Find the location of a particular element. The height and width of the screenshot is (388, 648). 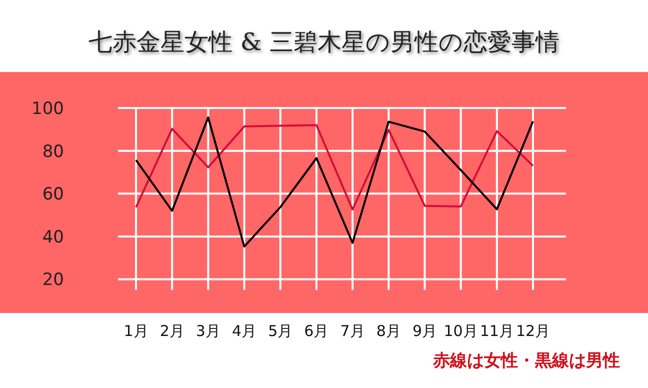

x-tick-label: 1月 is located at coordinates (136, 331).